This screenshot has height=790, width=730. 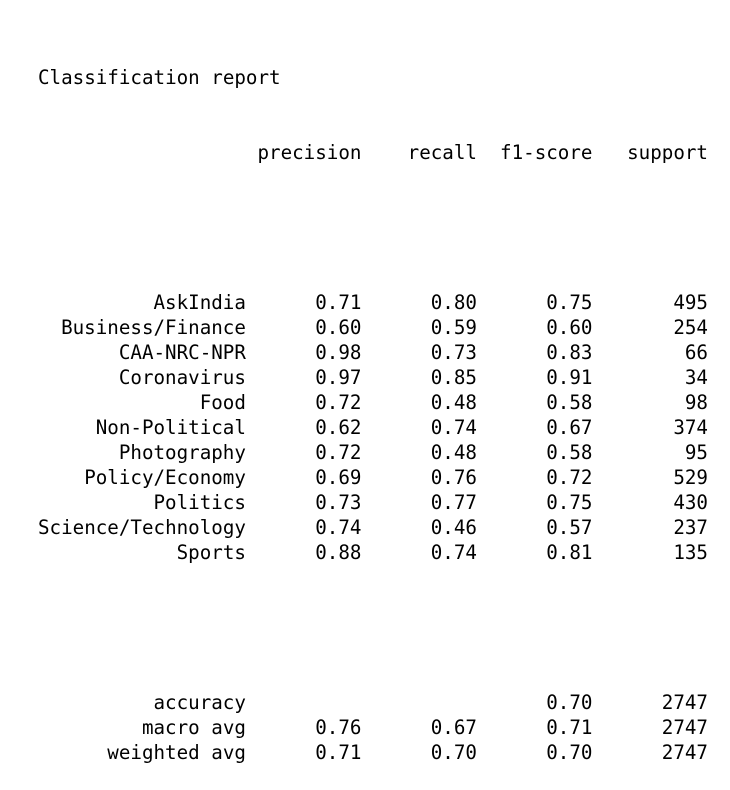 What do you see at coordinates (165, 477) in the screenshot?
I see `row-label: Policy/Economy` at bounding box center [165, 477].